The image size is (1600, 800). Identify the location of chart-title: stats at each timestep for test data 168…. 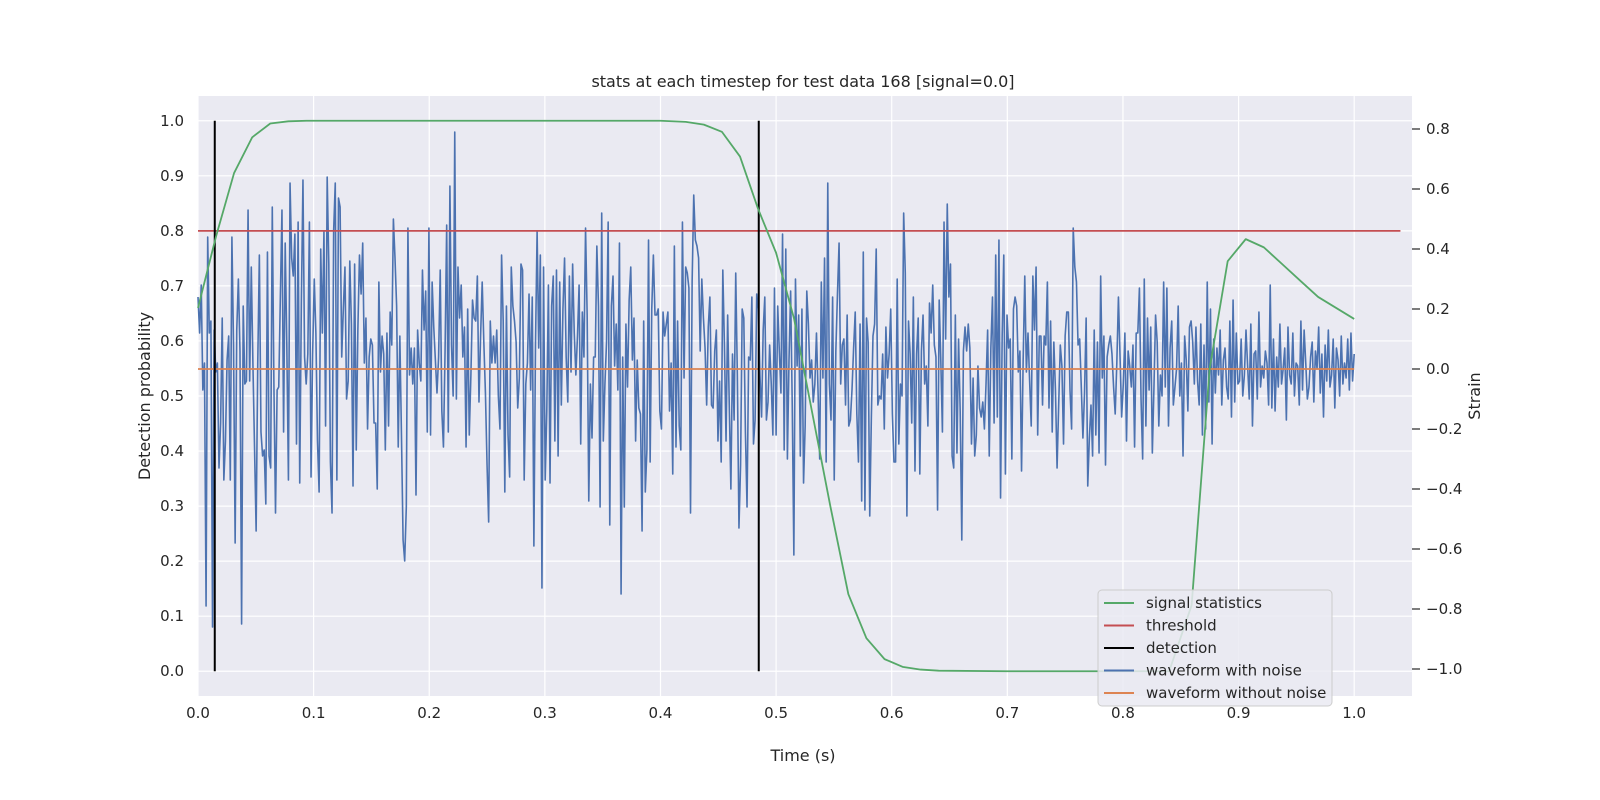
(802, 81).